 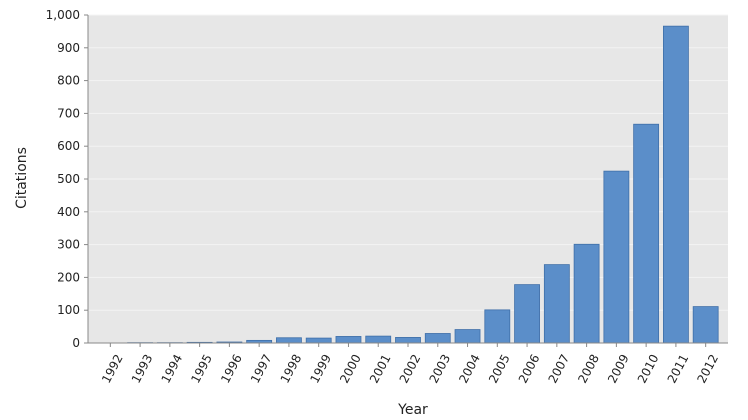 What do you see at coordinates (63, 15) in the screenshot?
I see `y-tick-label: 1,000` at bounding box center [63, 15].